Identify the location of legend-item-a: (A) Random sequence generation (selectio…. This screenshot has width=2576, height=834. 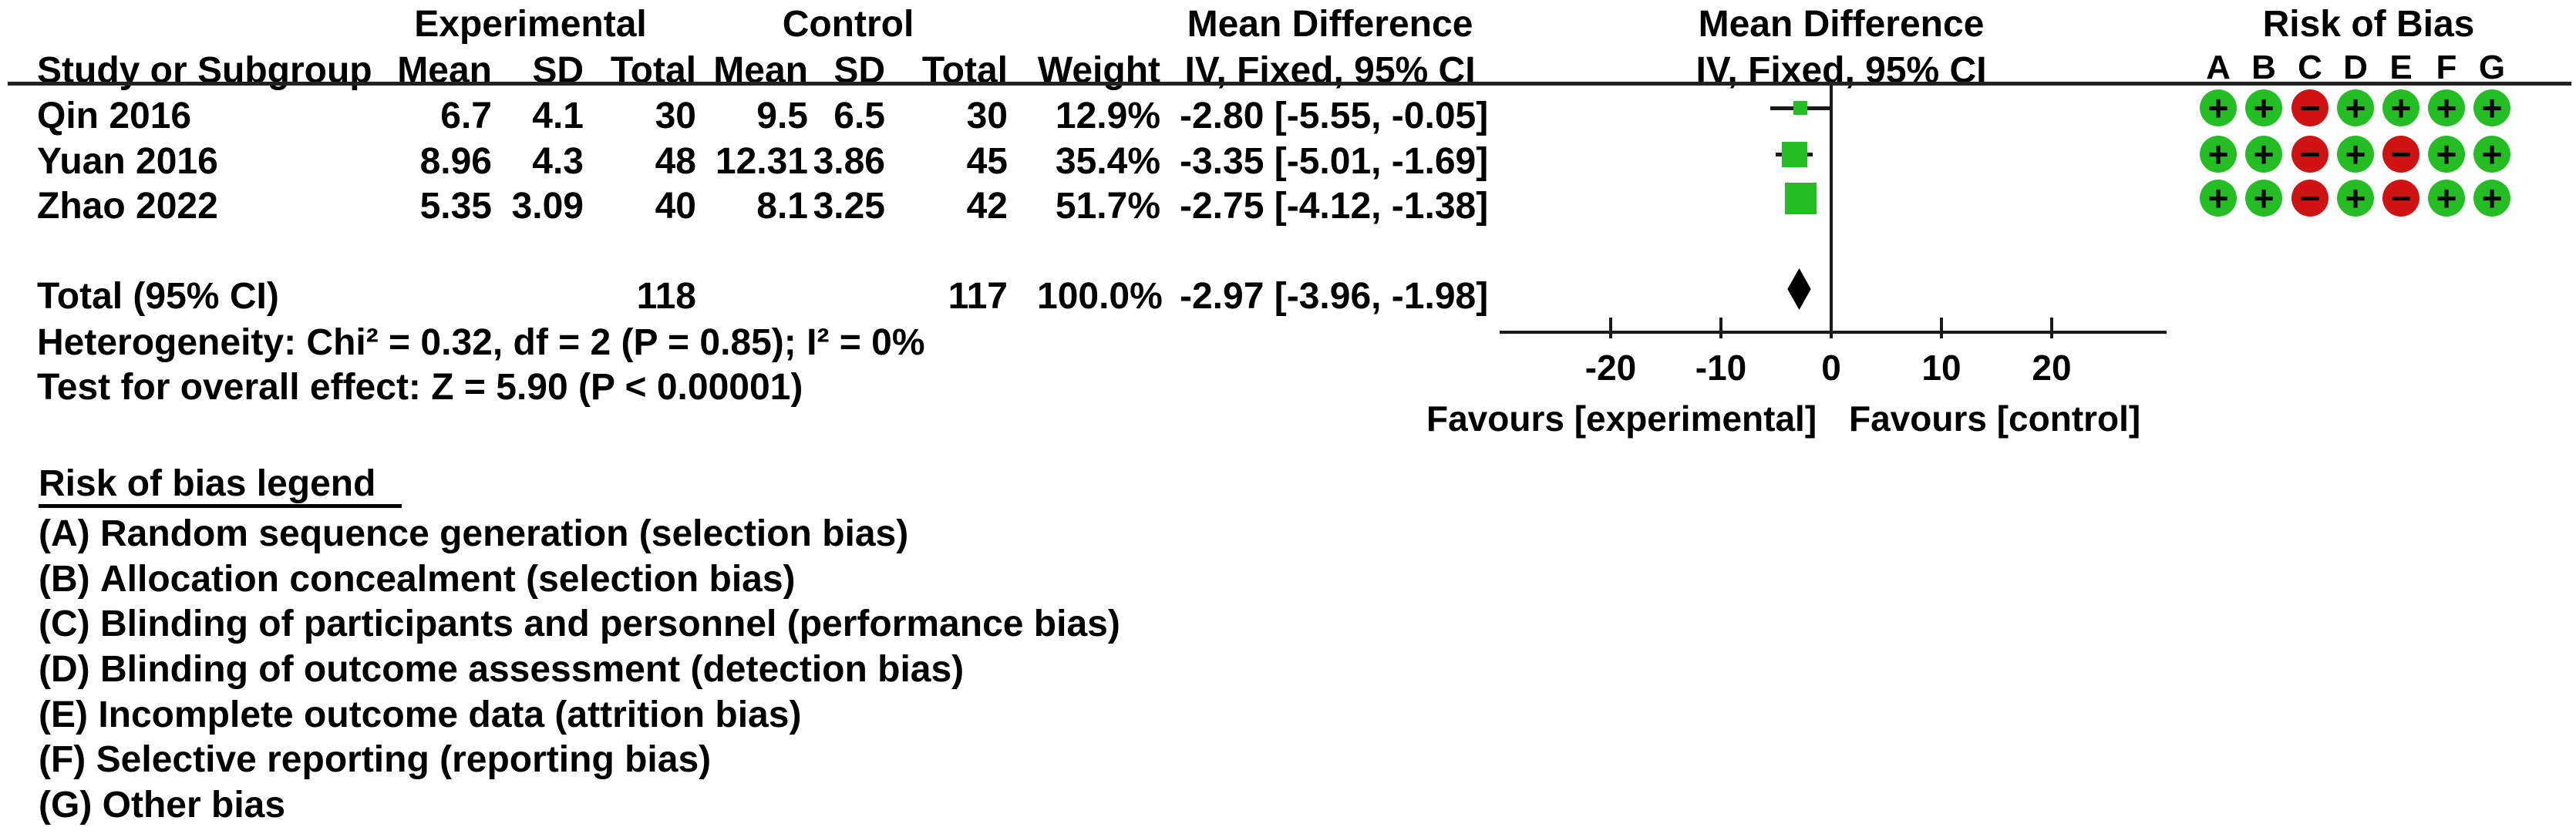
(473, 534).